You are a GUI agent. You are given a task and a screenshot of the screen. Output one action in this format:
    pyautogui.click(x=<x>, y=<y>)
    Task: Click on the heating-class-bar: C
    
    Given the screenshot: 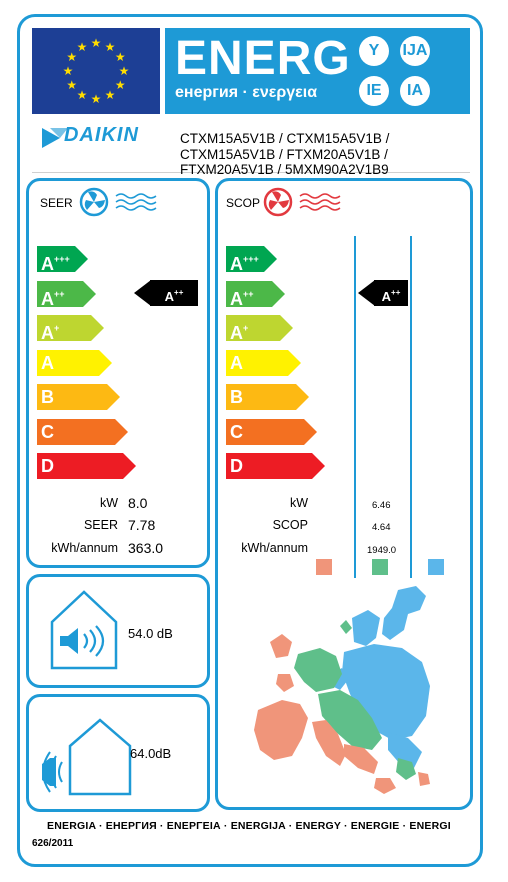 What is the action you would take?
    pyautogui.click(x=271, y=431)
    